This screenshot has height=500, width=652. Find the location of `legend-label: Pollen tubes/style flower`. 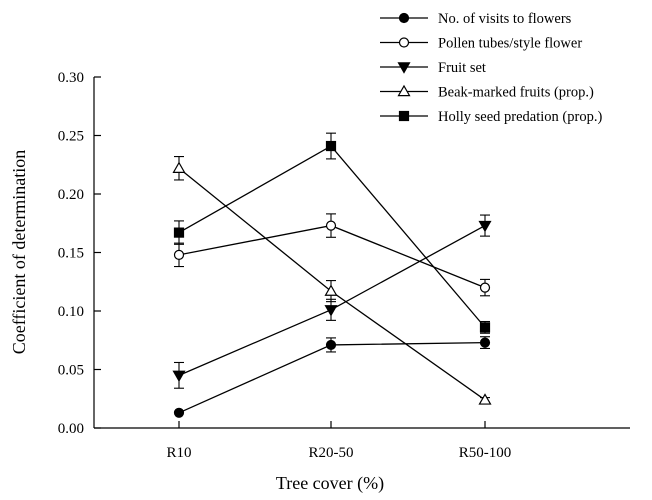

legend-label: Pollen tubes/style flower is located at coordinates (510, 44).